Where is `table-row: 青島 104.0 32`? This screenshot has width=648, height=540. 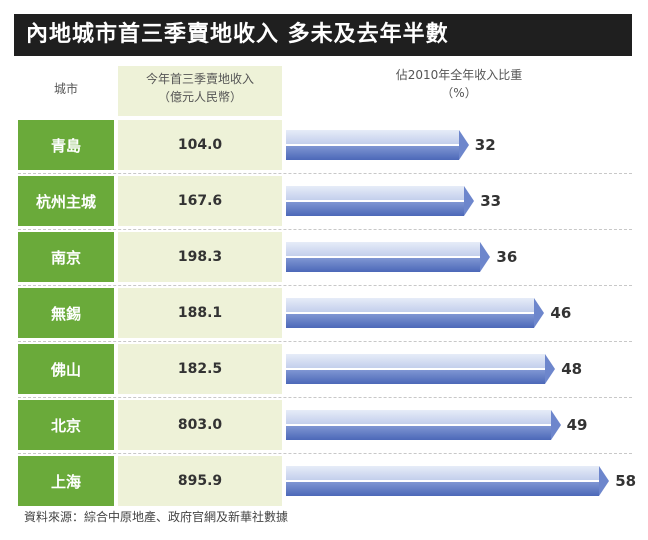
table-row: 青島 104.0 32 is located at coordinates (325, 145).